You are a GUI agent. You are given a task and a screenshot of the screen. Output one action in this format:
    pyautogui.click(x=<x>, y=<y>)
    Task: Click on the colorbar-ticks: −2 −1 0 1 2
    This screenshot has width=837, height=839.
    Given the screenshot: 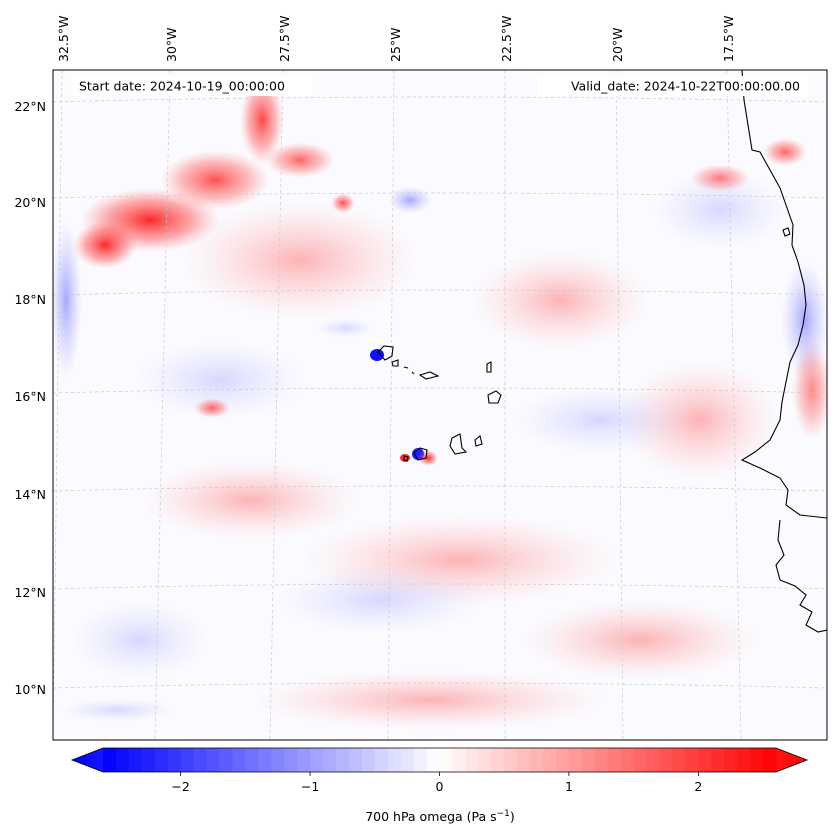 What is the action you would take?
    pyautogui.click(x=436, y=783)
    